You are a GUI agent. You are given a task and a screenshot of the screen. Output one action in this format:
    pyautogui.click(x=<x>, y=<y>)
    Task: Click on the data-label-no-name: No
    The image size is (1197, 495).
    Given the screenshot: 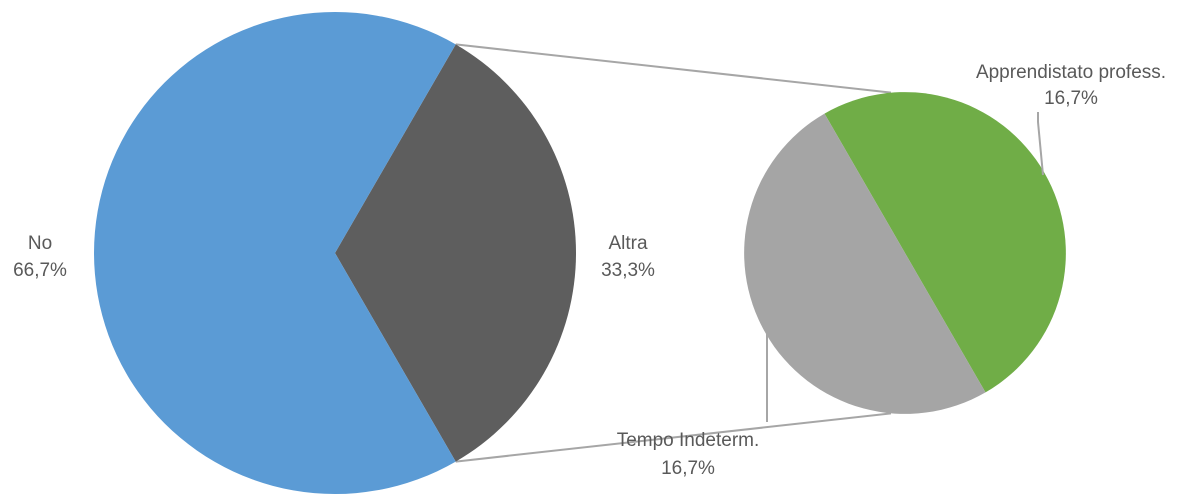 What is the action you would take?
    pyautogui.click(x=40, y=243)
    